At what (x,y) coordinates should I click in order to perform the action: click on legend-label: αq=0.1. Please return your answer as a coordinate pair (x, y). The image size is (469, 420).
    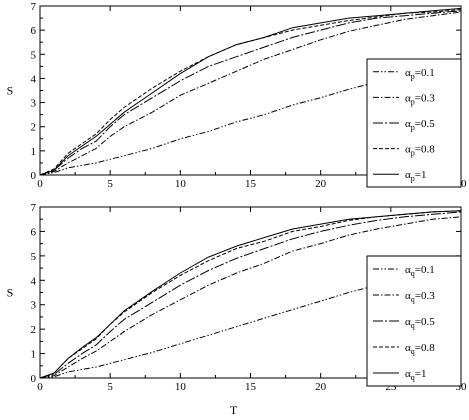
    Looking at the image, I should click on (420, 271).